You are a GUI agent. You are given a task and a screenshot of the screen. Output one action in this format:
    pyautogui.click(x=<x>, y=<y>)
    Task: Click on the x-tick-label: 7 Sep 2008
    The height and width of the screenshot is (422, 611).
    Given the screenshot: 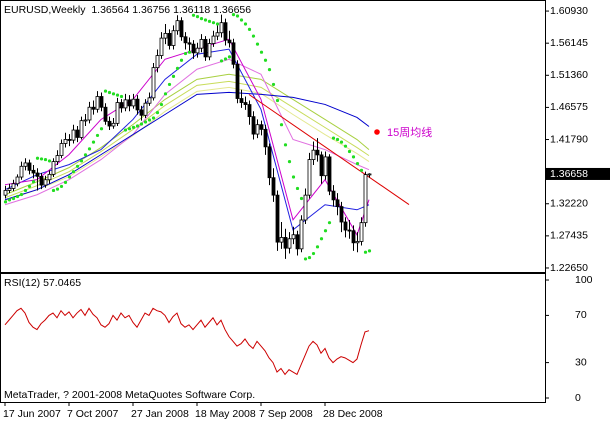 What is the action you would take?
    pyautogui.click(x=286, y=414)
    